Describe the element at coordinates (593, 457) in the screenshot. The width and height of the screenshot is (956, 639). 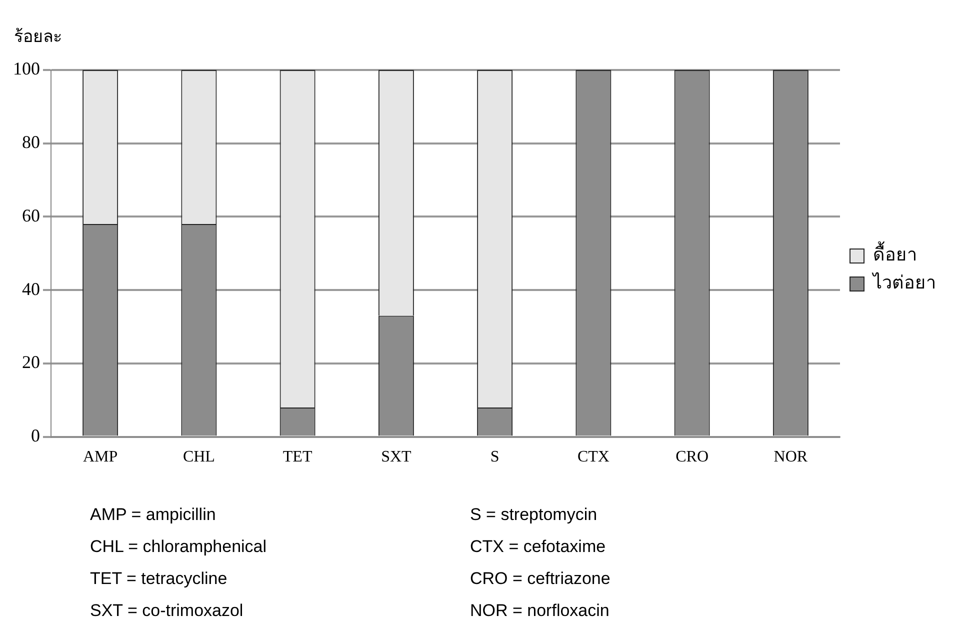
I see `x-tick-label: CTX` at that location.